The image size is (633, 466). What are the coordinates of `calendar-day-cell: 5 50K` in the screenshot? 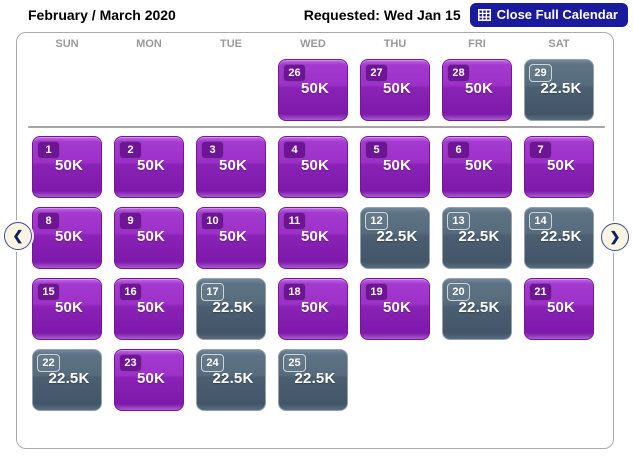 It's located at (395, 167).